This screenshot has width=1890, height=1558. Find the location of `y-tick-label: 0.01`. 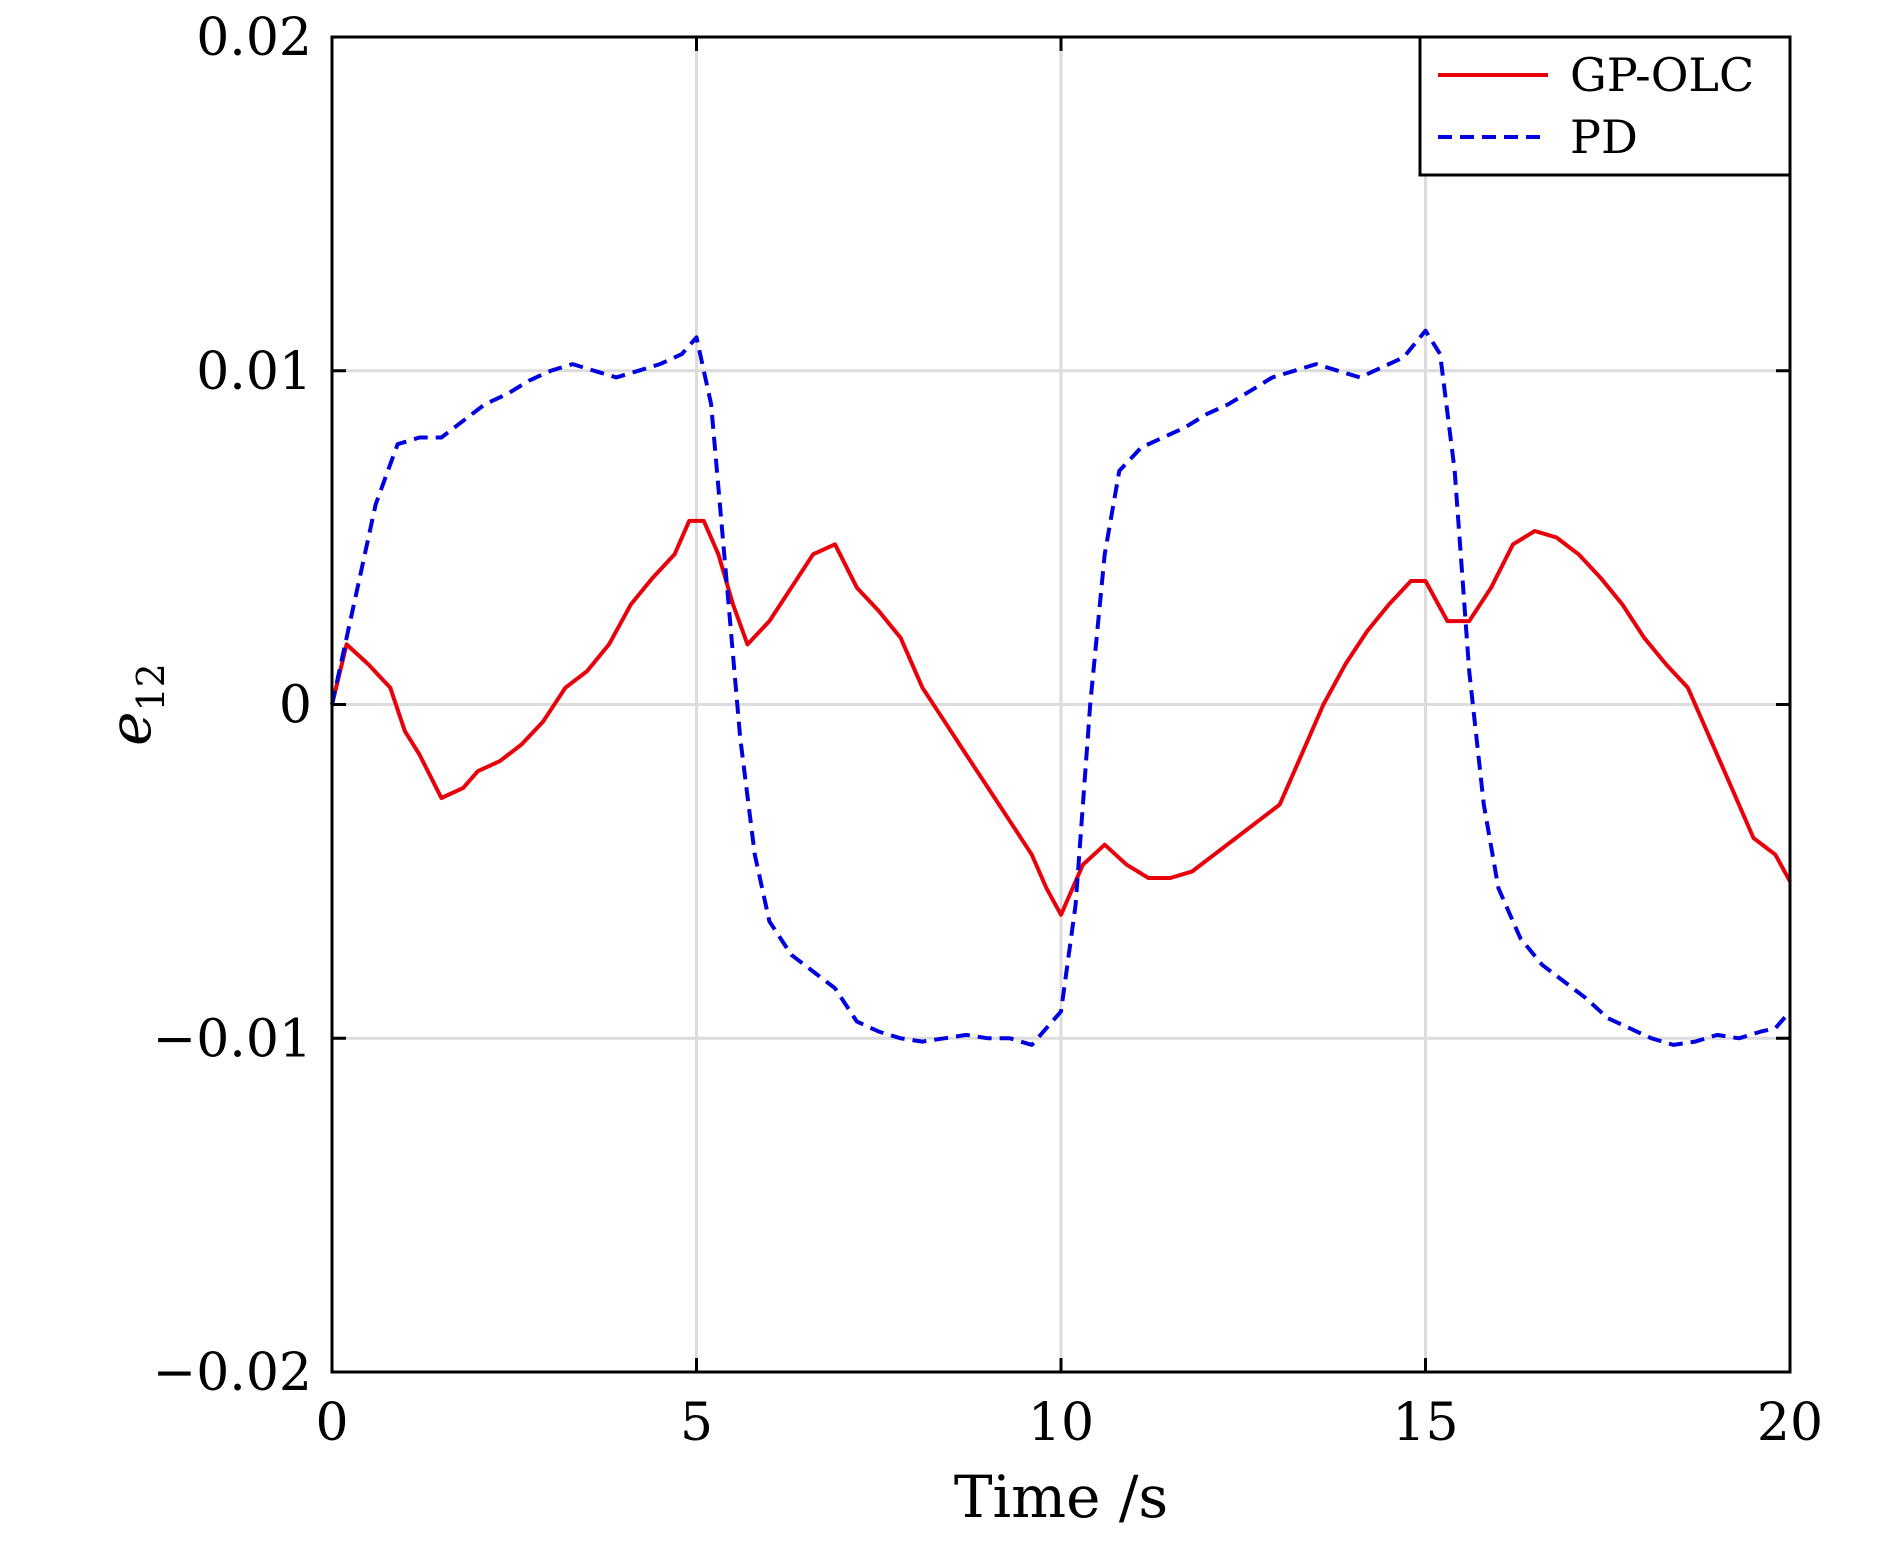

y-tick-label: 0.01 is located at coordinates (254, 372).